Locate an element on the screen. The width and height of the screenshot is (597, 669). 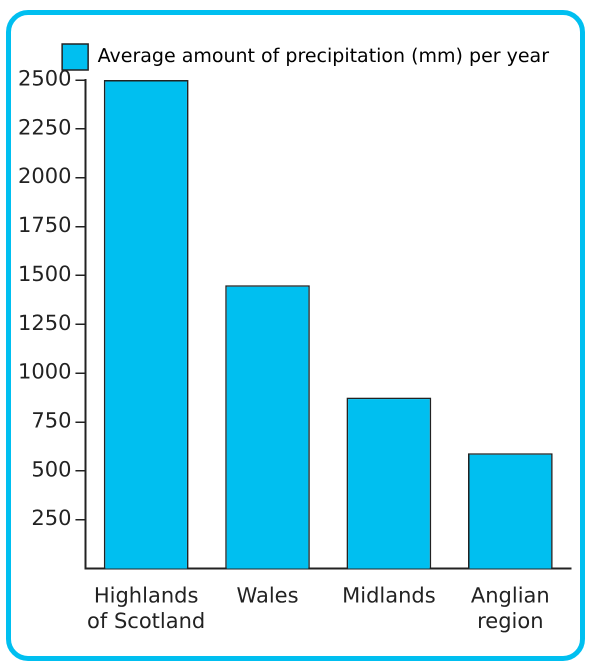
x-tick-label: Wales is located at coordinates (267, 596).